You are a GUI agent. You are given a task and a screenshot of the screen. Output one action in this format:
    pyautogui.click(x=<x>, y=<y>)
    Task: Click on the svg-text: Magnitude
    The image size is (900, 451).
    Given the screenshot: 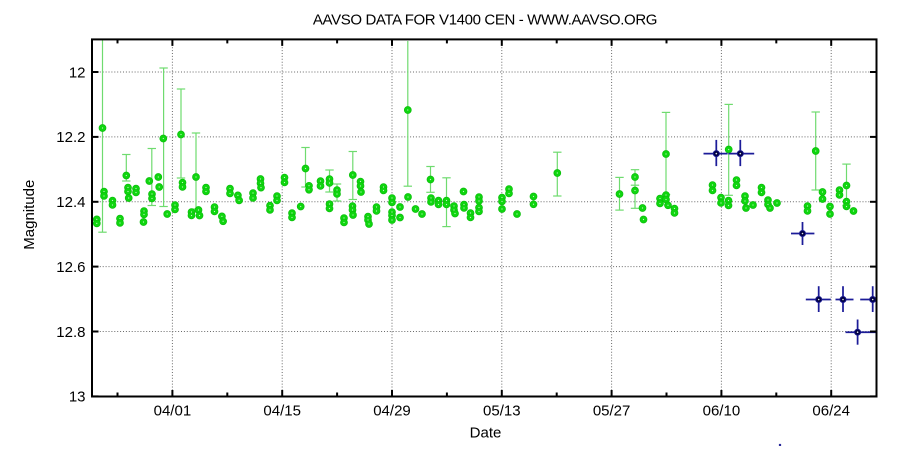 What is the action you would take?
    pyautogui.click(x=29, y=215)
    